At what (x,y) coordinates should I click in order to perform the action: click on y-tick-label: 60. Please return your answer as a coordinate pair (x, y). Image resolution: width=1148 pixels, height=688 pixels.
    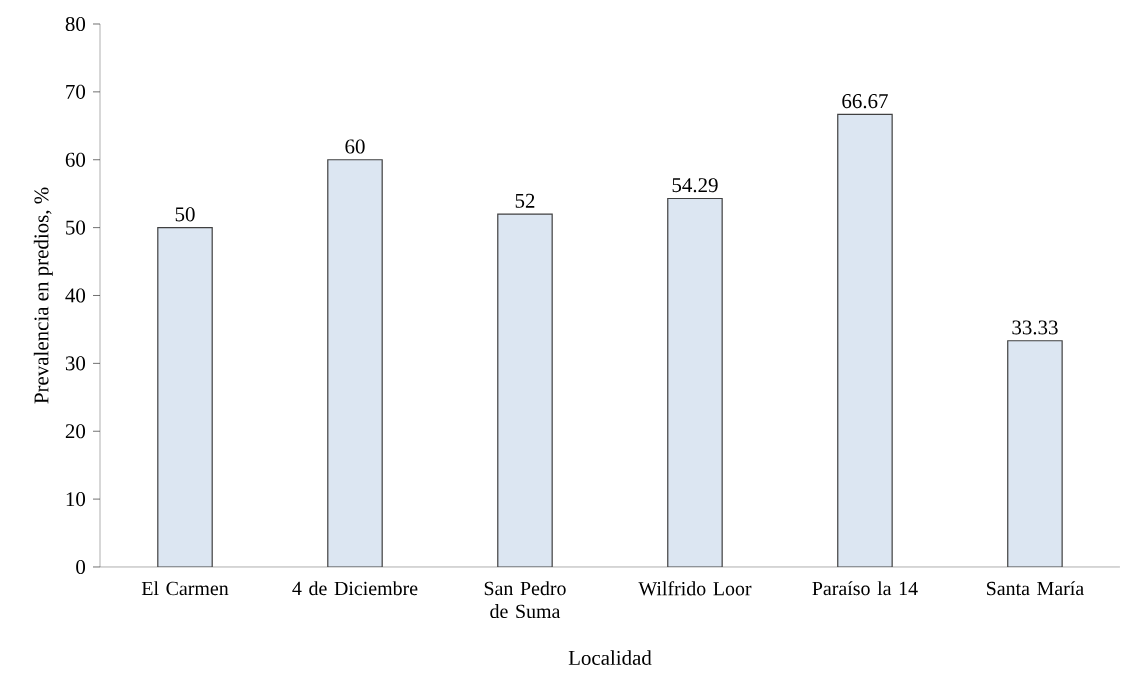
    Looking at the image, I should click on (75, 159).